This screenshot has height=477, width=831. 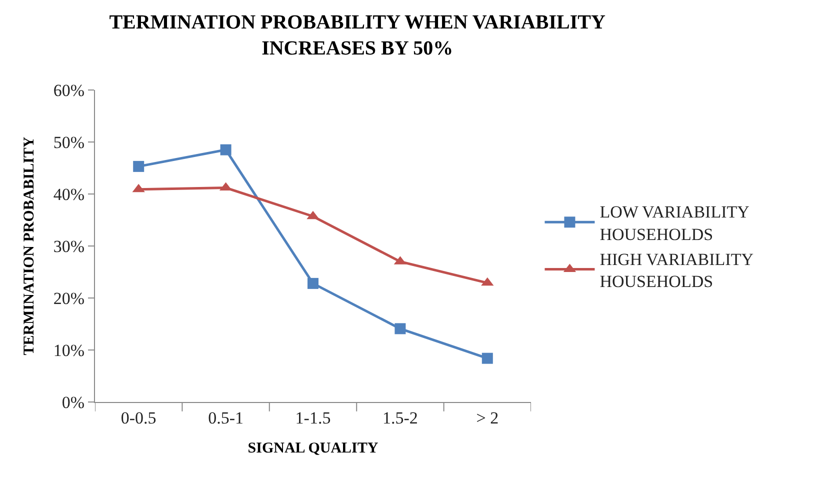 What do you see at coordinates (226, 418) in the screenshot?
I see `x-tick-label: 0.5-1` at bounding box center [226, 418].